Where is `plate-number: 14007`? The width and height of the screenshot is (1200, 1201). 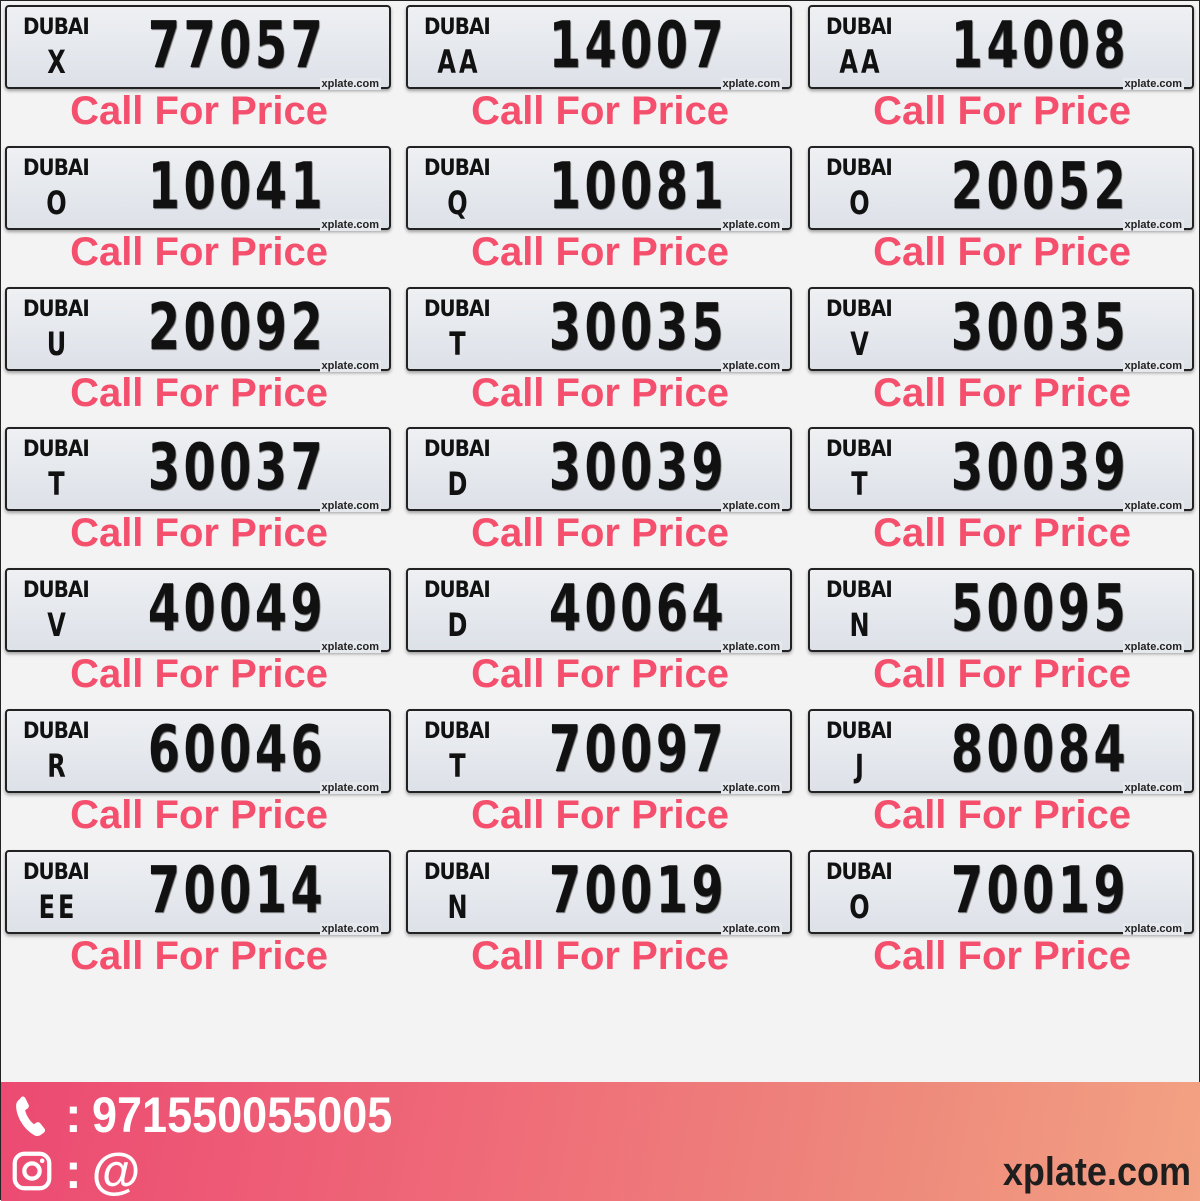 plate-number: 14007 is located at coordinates (638, 46).